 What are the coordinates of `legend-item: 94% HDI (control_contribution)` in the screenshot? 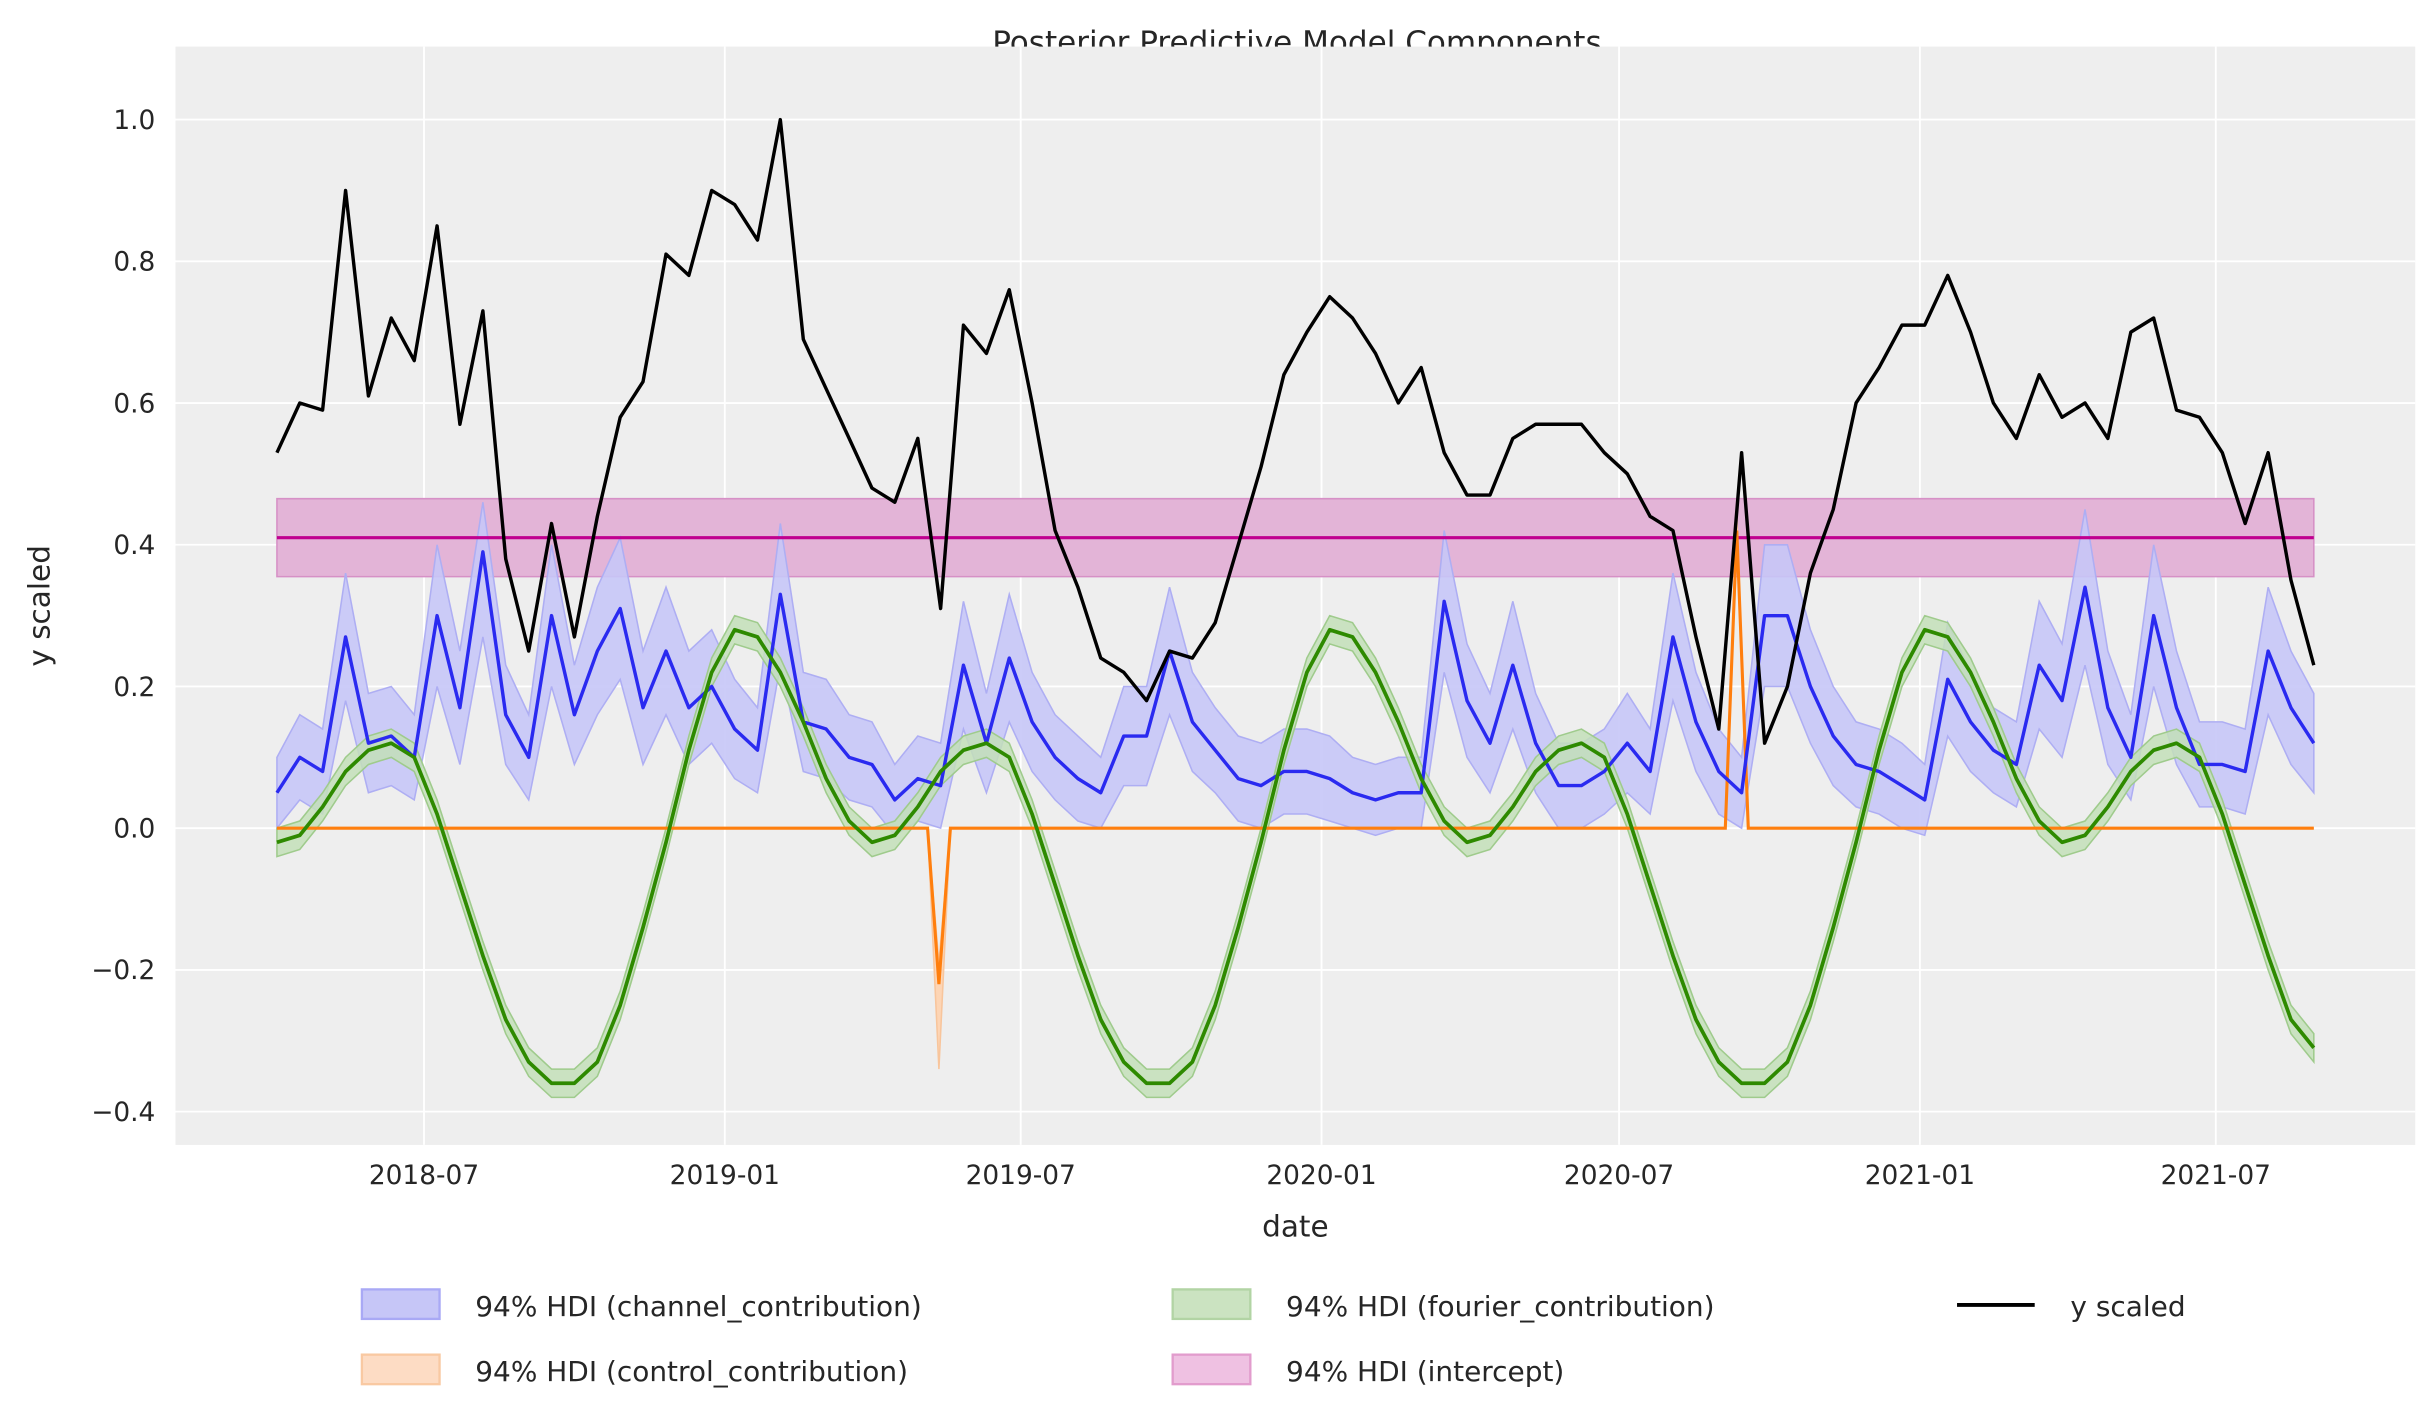 It's located at (634, 1370).